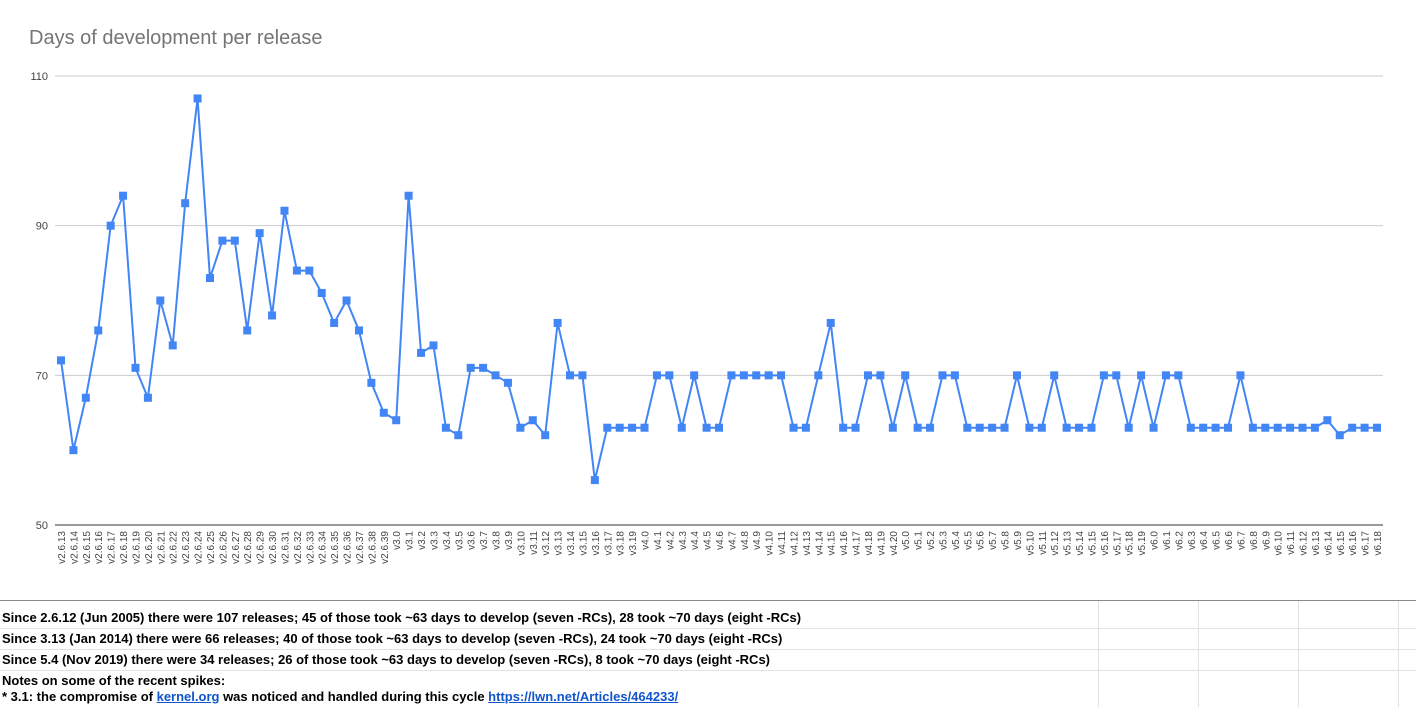 This screenshot has height=707, width=1416. I want to click on x-tick-label: v4.17, so click(857, 543).